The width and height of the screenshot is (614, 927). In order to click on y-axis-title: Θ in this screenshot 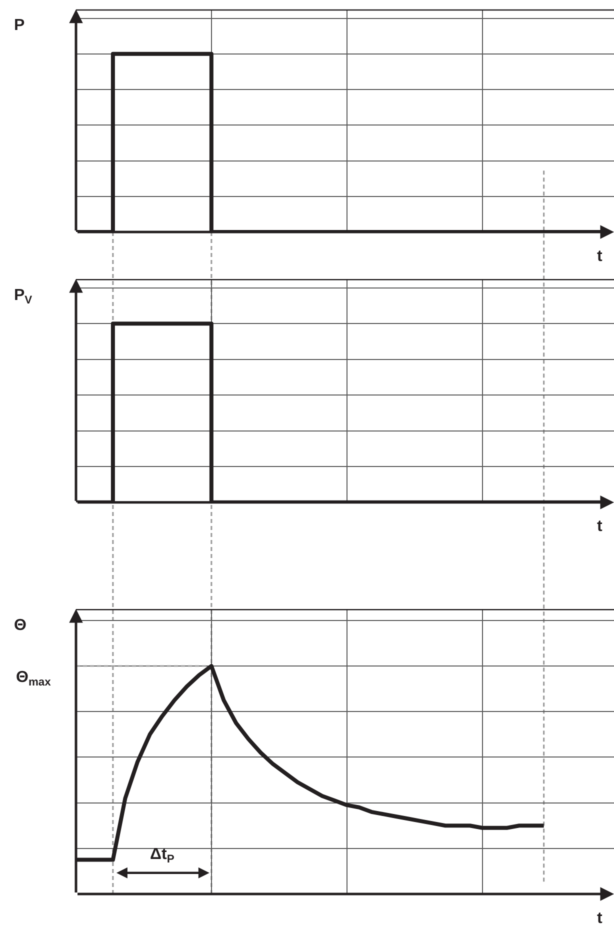, I will do `click(20, 625)`.